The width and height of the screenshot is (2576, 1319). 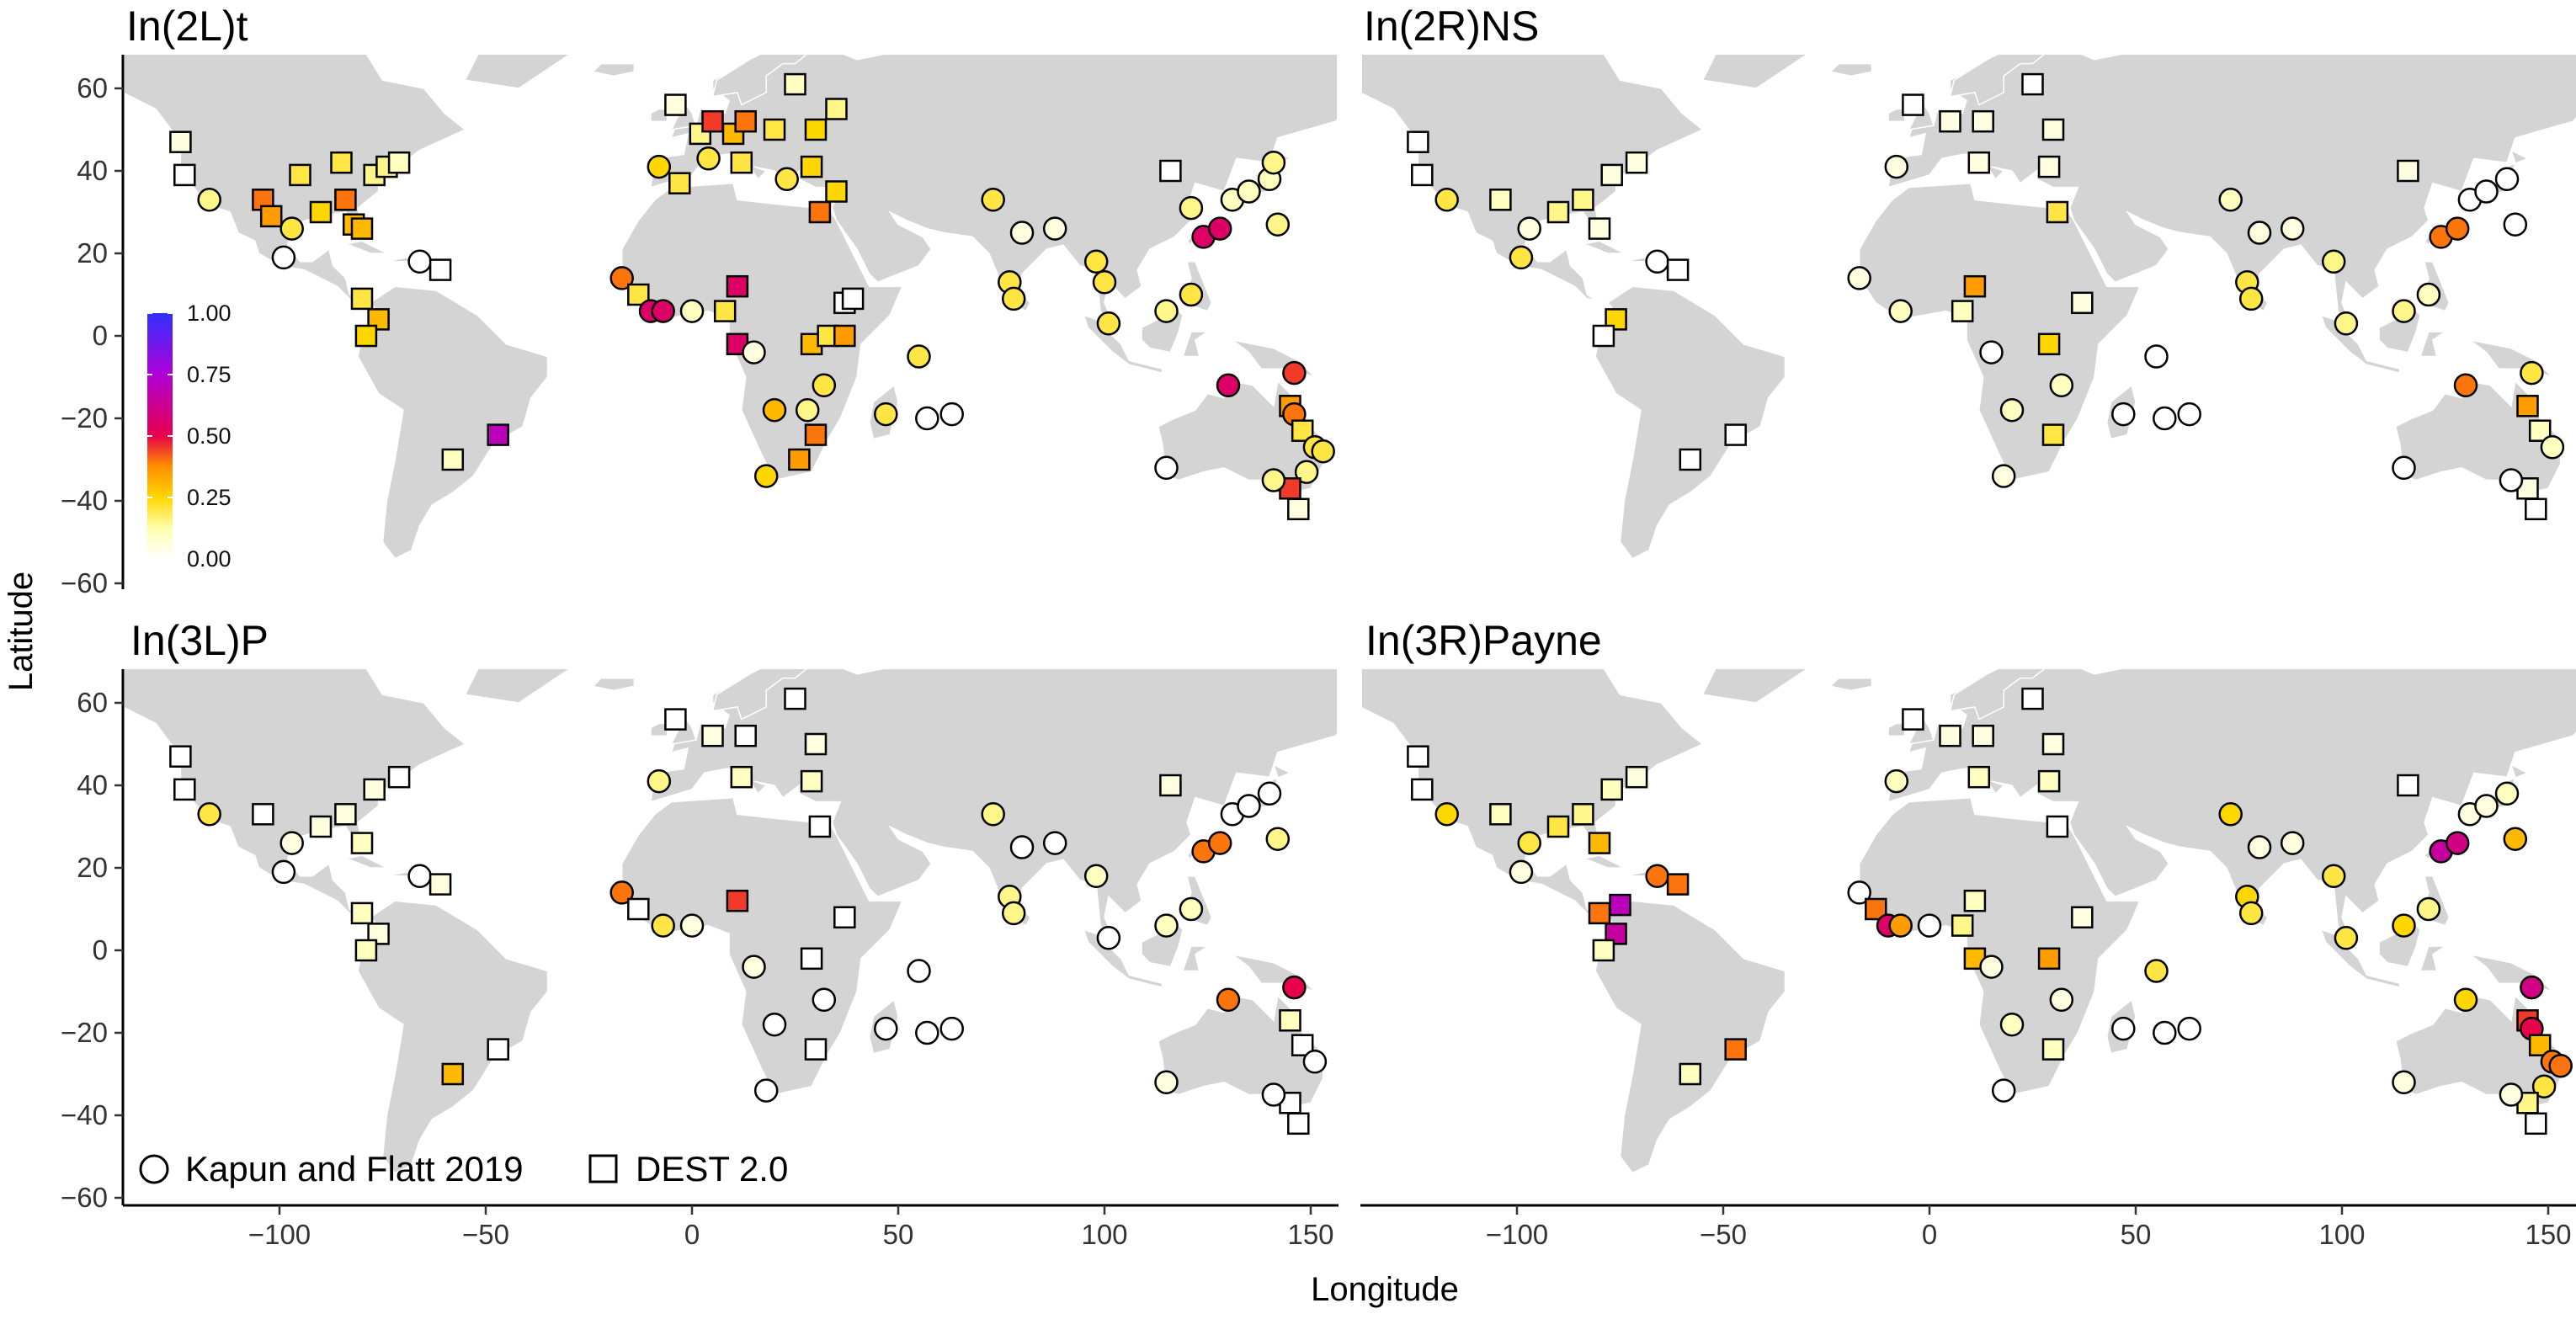 I want to click on colorbar-tick-label: 0.25, so click(x=210, y=497).